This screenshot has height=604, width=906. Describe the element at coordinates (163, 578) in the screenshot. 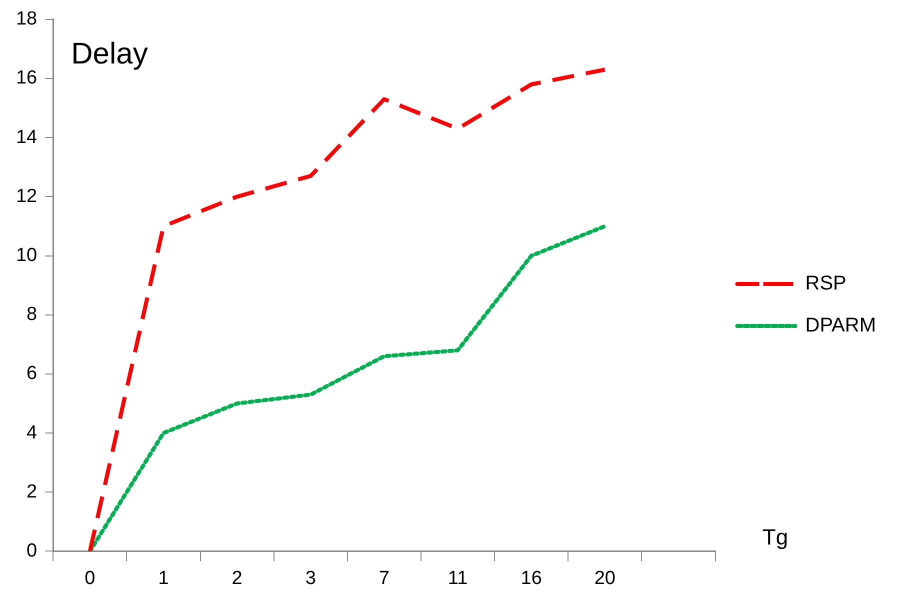

I see `x-tick-label: 1` at that location.